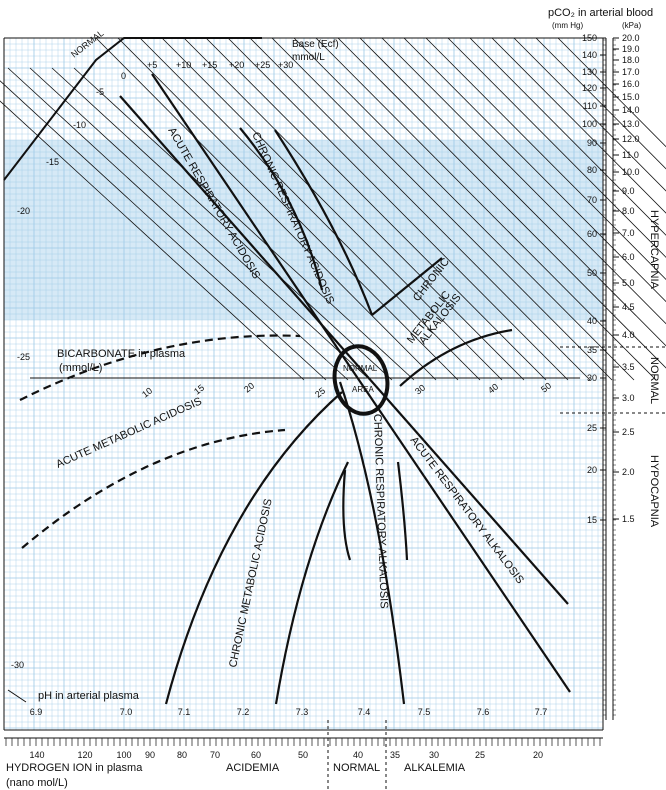 The height and width of the screenshot is (790, 666). Describe the element at coordinates (480, 755) in the screenshot. I see `hydrogen-tick-label: 25` at that location.